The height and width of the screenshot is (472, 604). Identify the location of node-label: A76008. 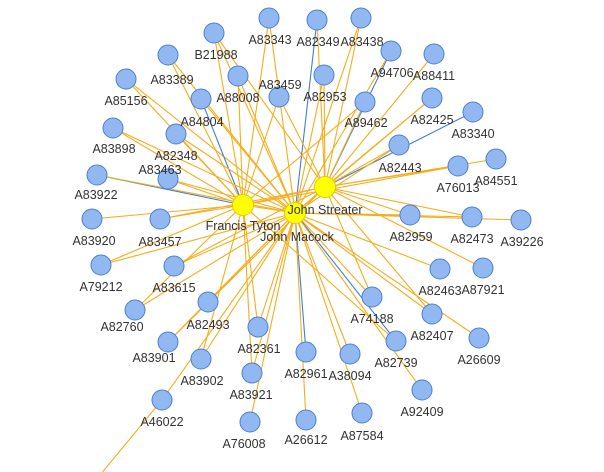
(243, 444).